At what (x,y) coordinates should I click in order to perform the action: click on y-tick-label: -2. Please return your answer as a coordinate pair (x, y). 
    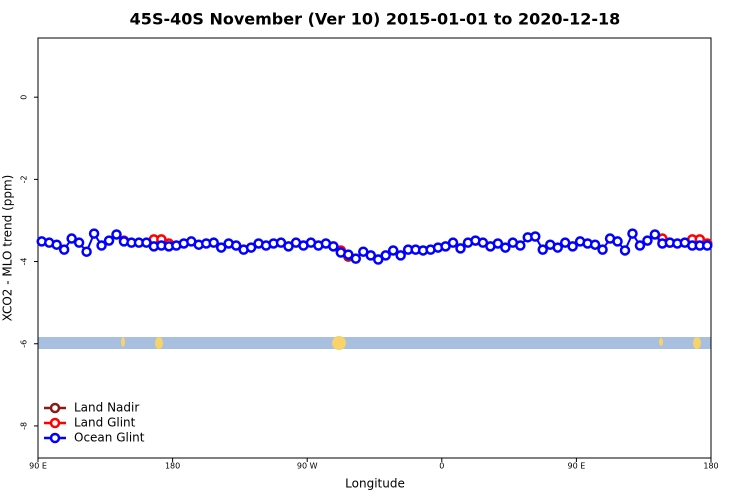
    Looking at the image, I should click on (24, 179).